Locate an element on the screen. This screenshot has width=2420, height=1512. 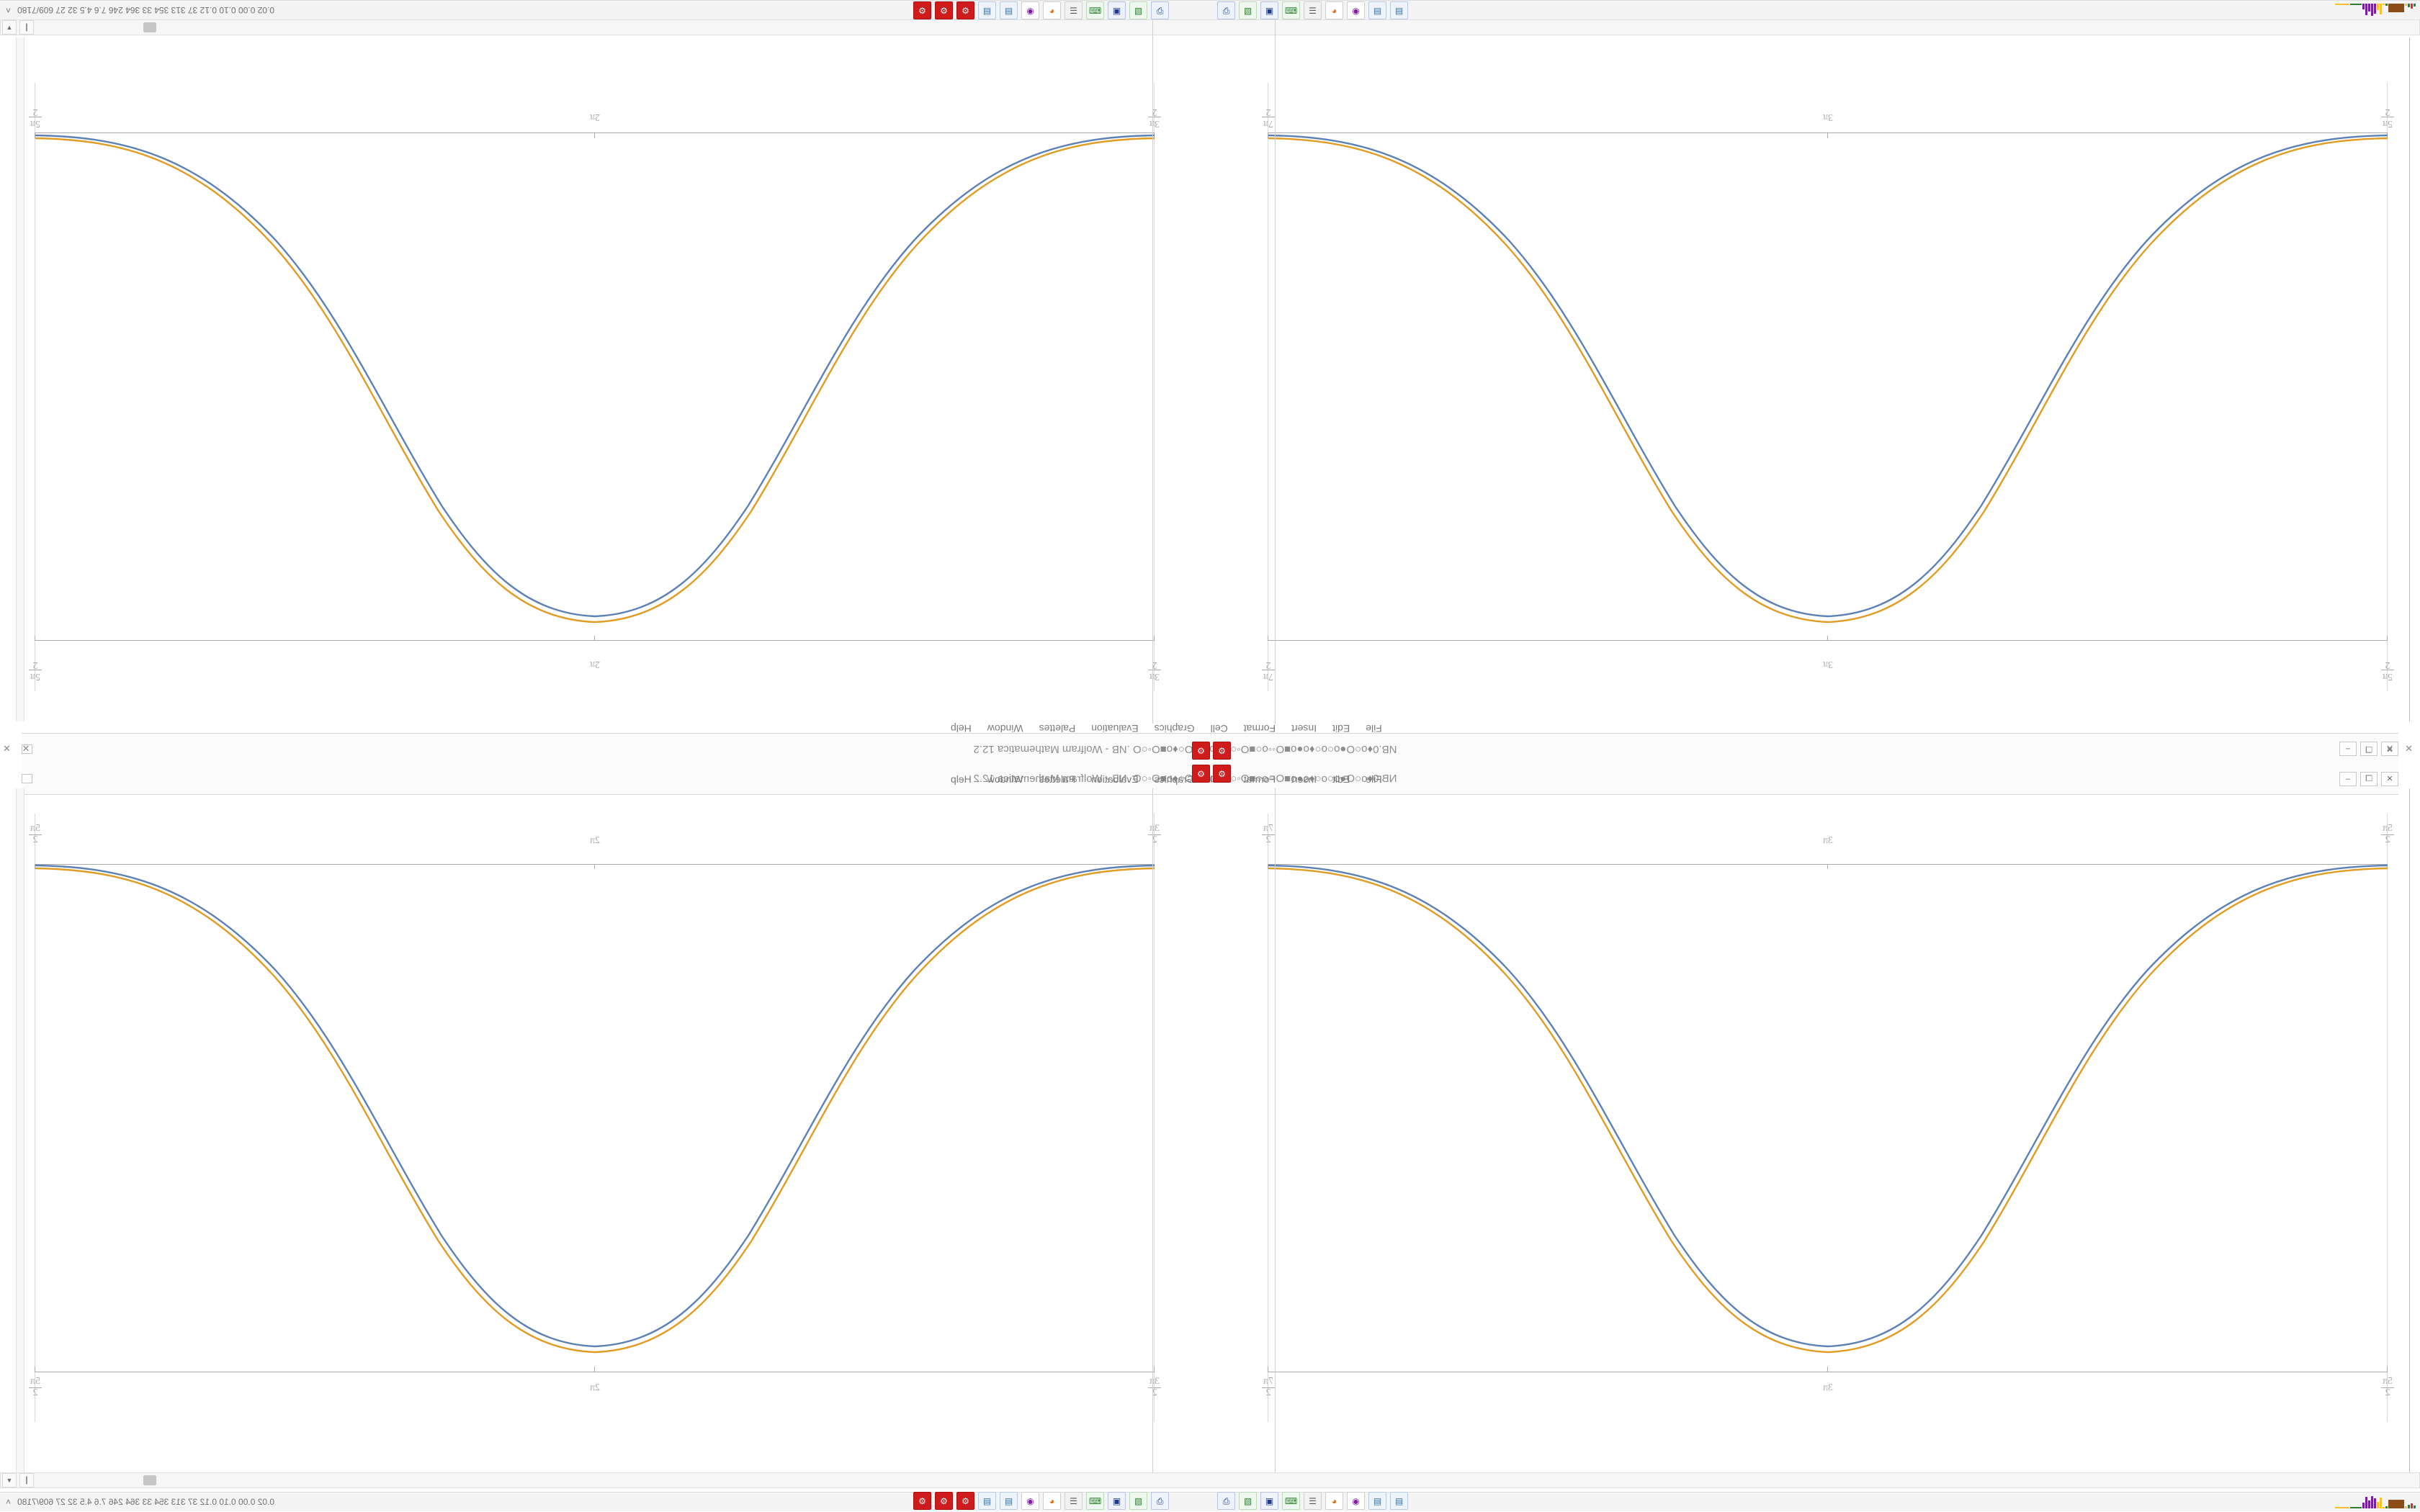
browser-globe-icon-bm: ◉ is located at coordinates (1356, 1501).